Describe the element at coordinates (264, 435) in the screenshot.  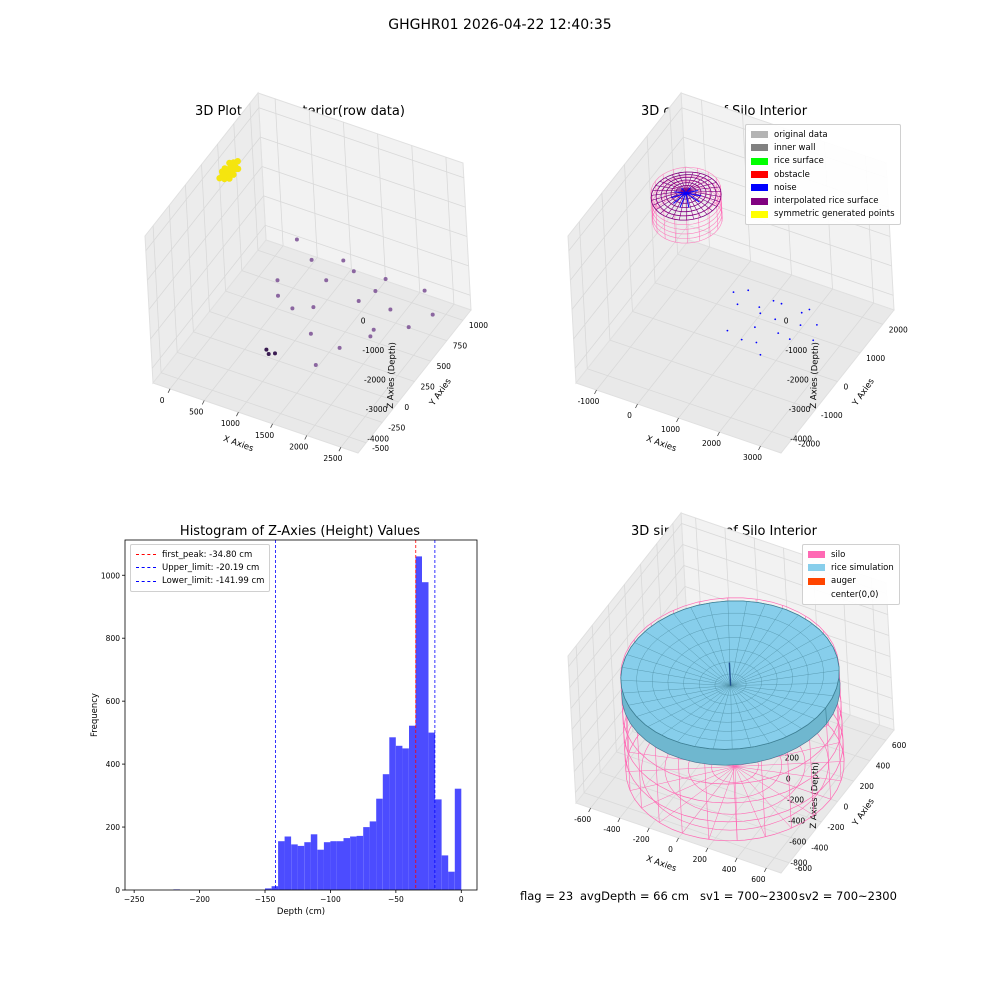
I see `p1-x-tick-label: 1500` at that location.